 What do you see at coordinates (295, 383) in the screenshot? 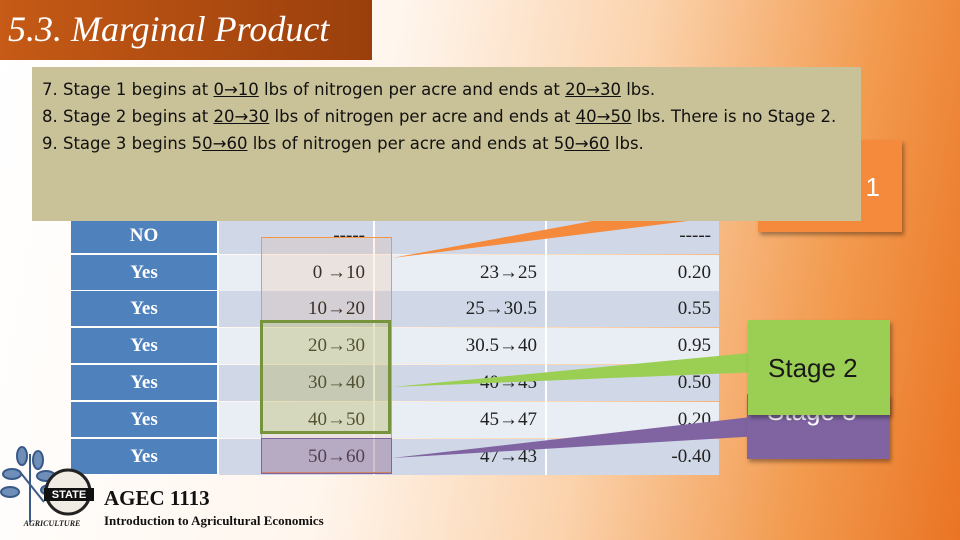
I see `table-cell: 30→40` at bounding box center [295, 383].